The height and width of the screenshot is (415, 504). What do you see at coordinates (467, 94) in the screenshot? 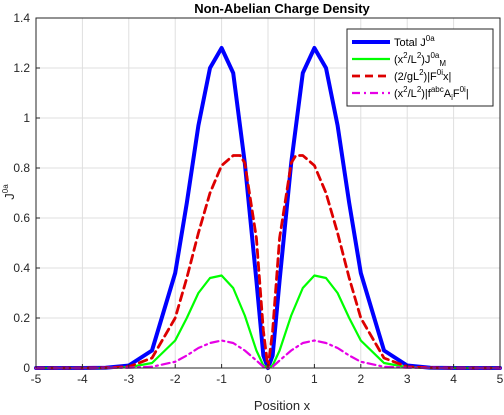
I see `legend-label-part: |` at bounding box center [467, 94].